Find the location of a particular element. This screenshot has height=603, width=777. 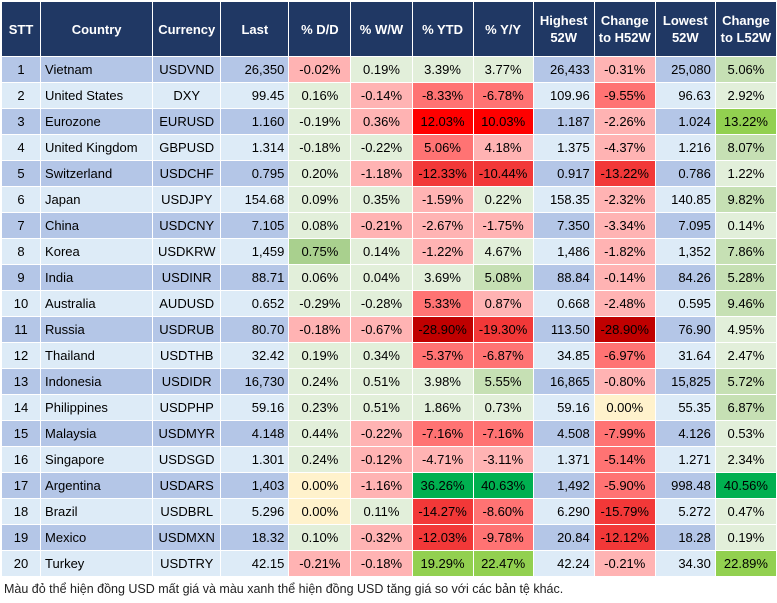

cell-ytd: 3.69% is located at coordinates (442, 277).